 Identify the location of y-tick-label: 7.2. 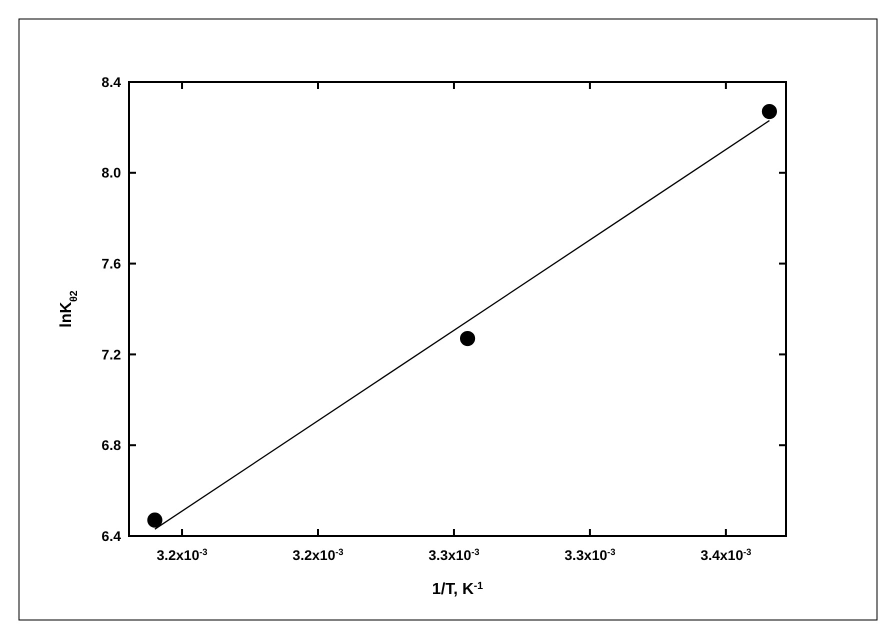
(112, 354).